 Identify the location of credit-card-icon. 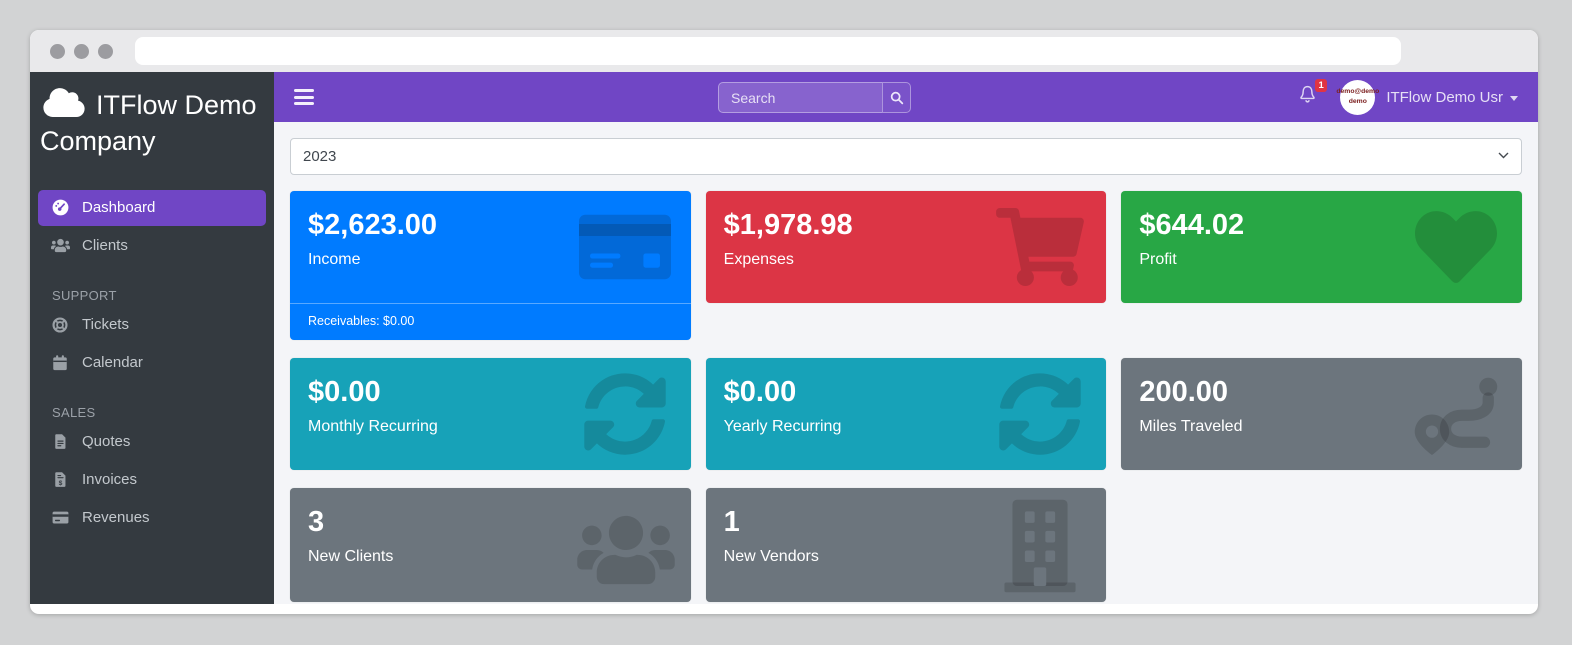
(624, 247).